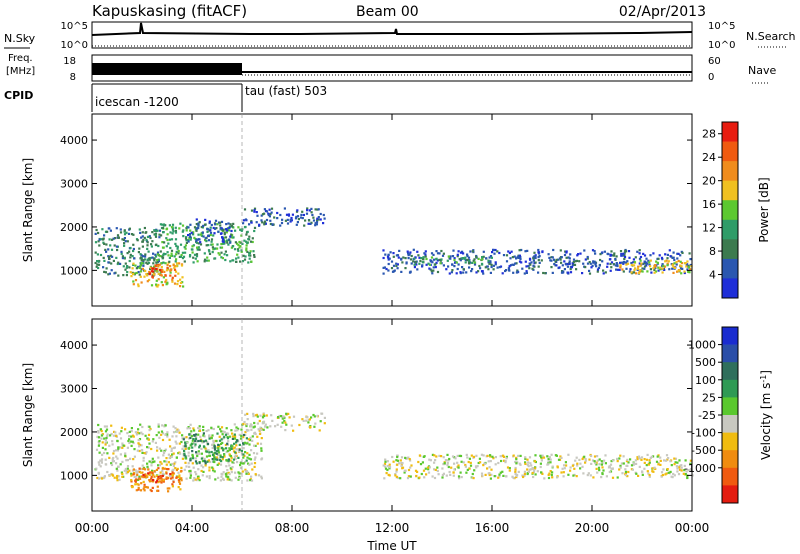  What do you see at coordinates (292, 528) in the screenshot?
I see `time-tick-label: 08:00` at bounding box center [292, 528].